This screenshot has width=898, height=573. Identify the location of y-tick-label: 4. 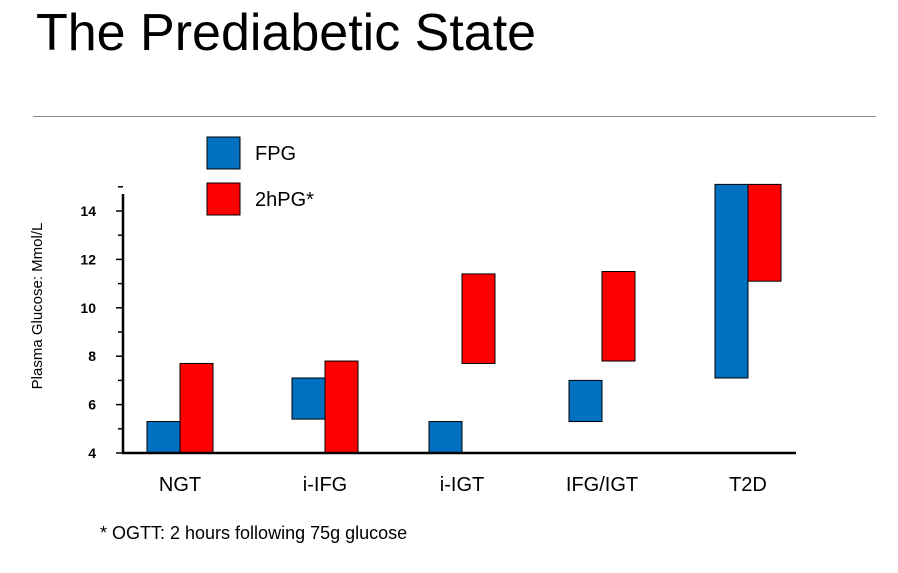
(92, 453).